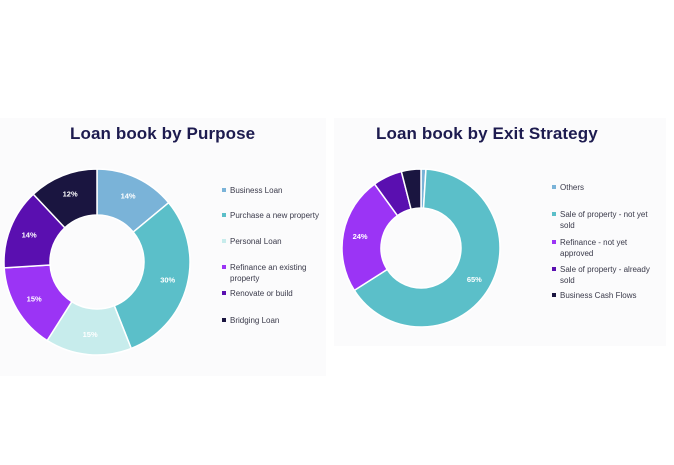 The width and height of the screenshot is (674, 465). I want to click on legend-label: Sale of property - not yet sold, so click(604, 220).